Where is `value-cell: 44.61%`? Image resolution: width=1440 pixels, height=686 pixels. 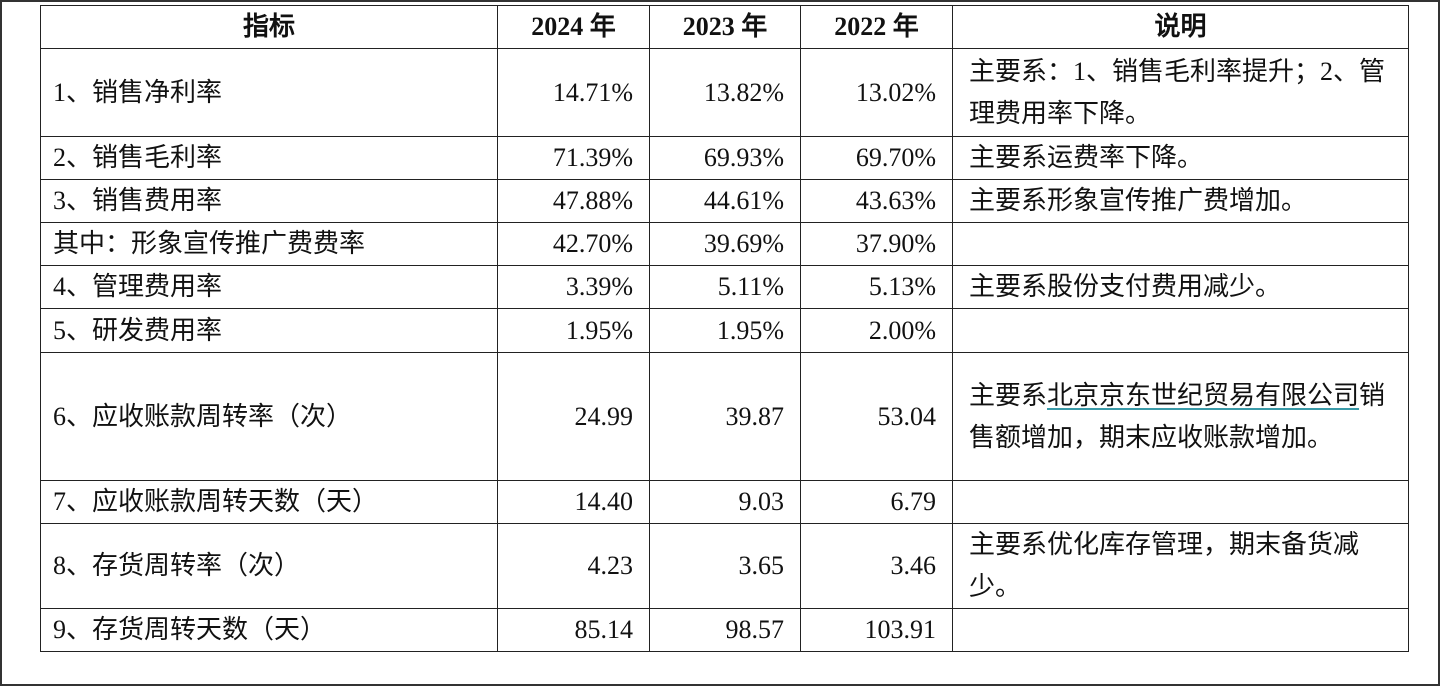 value-cell: 44.61% is located at coordinates (725, 201).